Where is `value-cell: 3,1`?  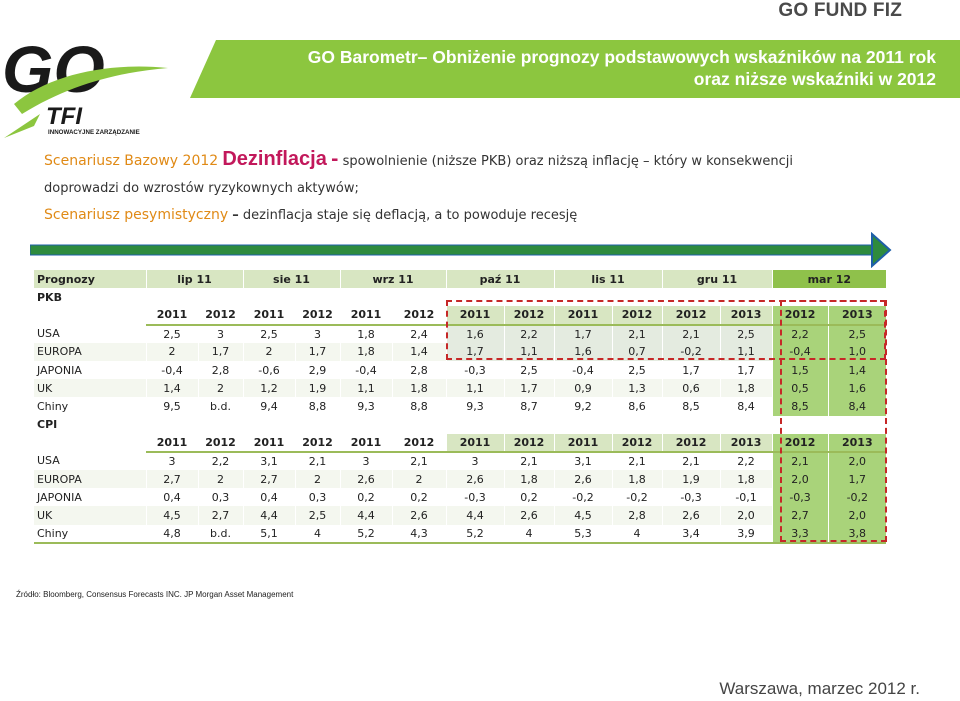 value-cell: 3,1 is located at coordinates (583, 461).